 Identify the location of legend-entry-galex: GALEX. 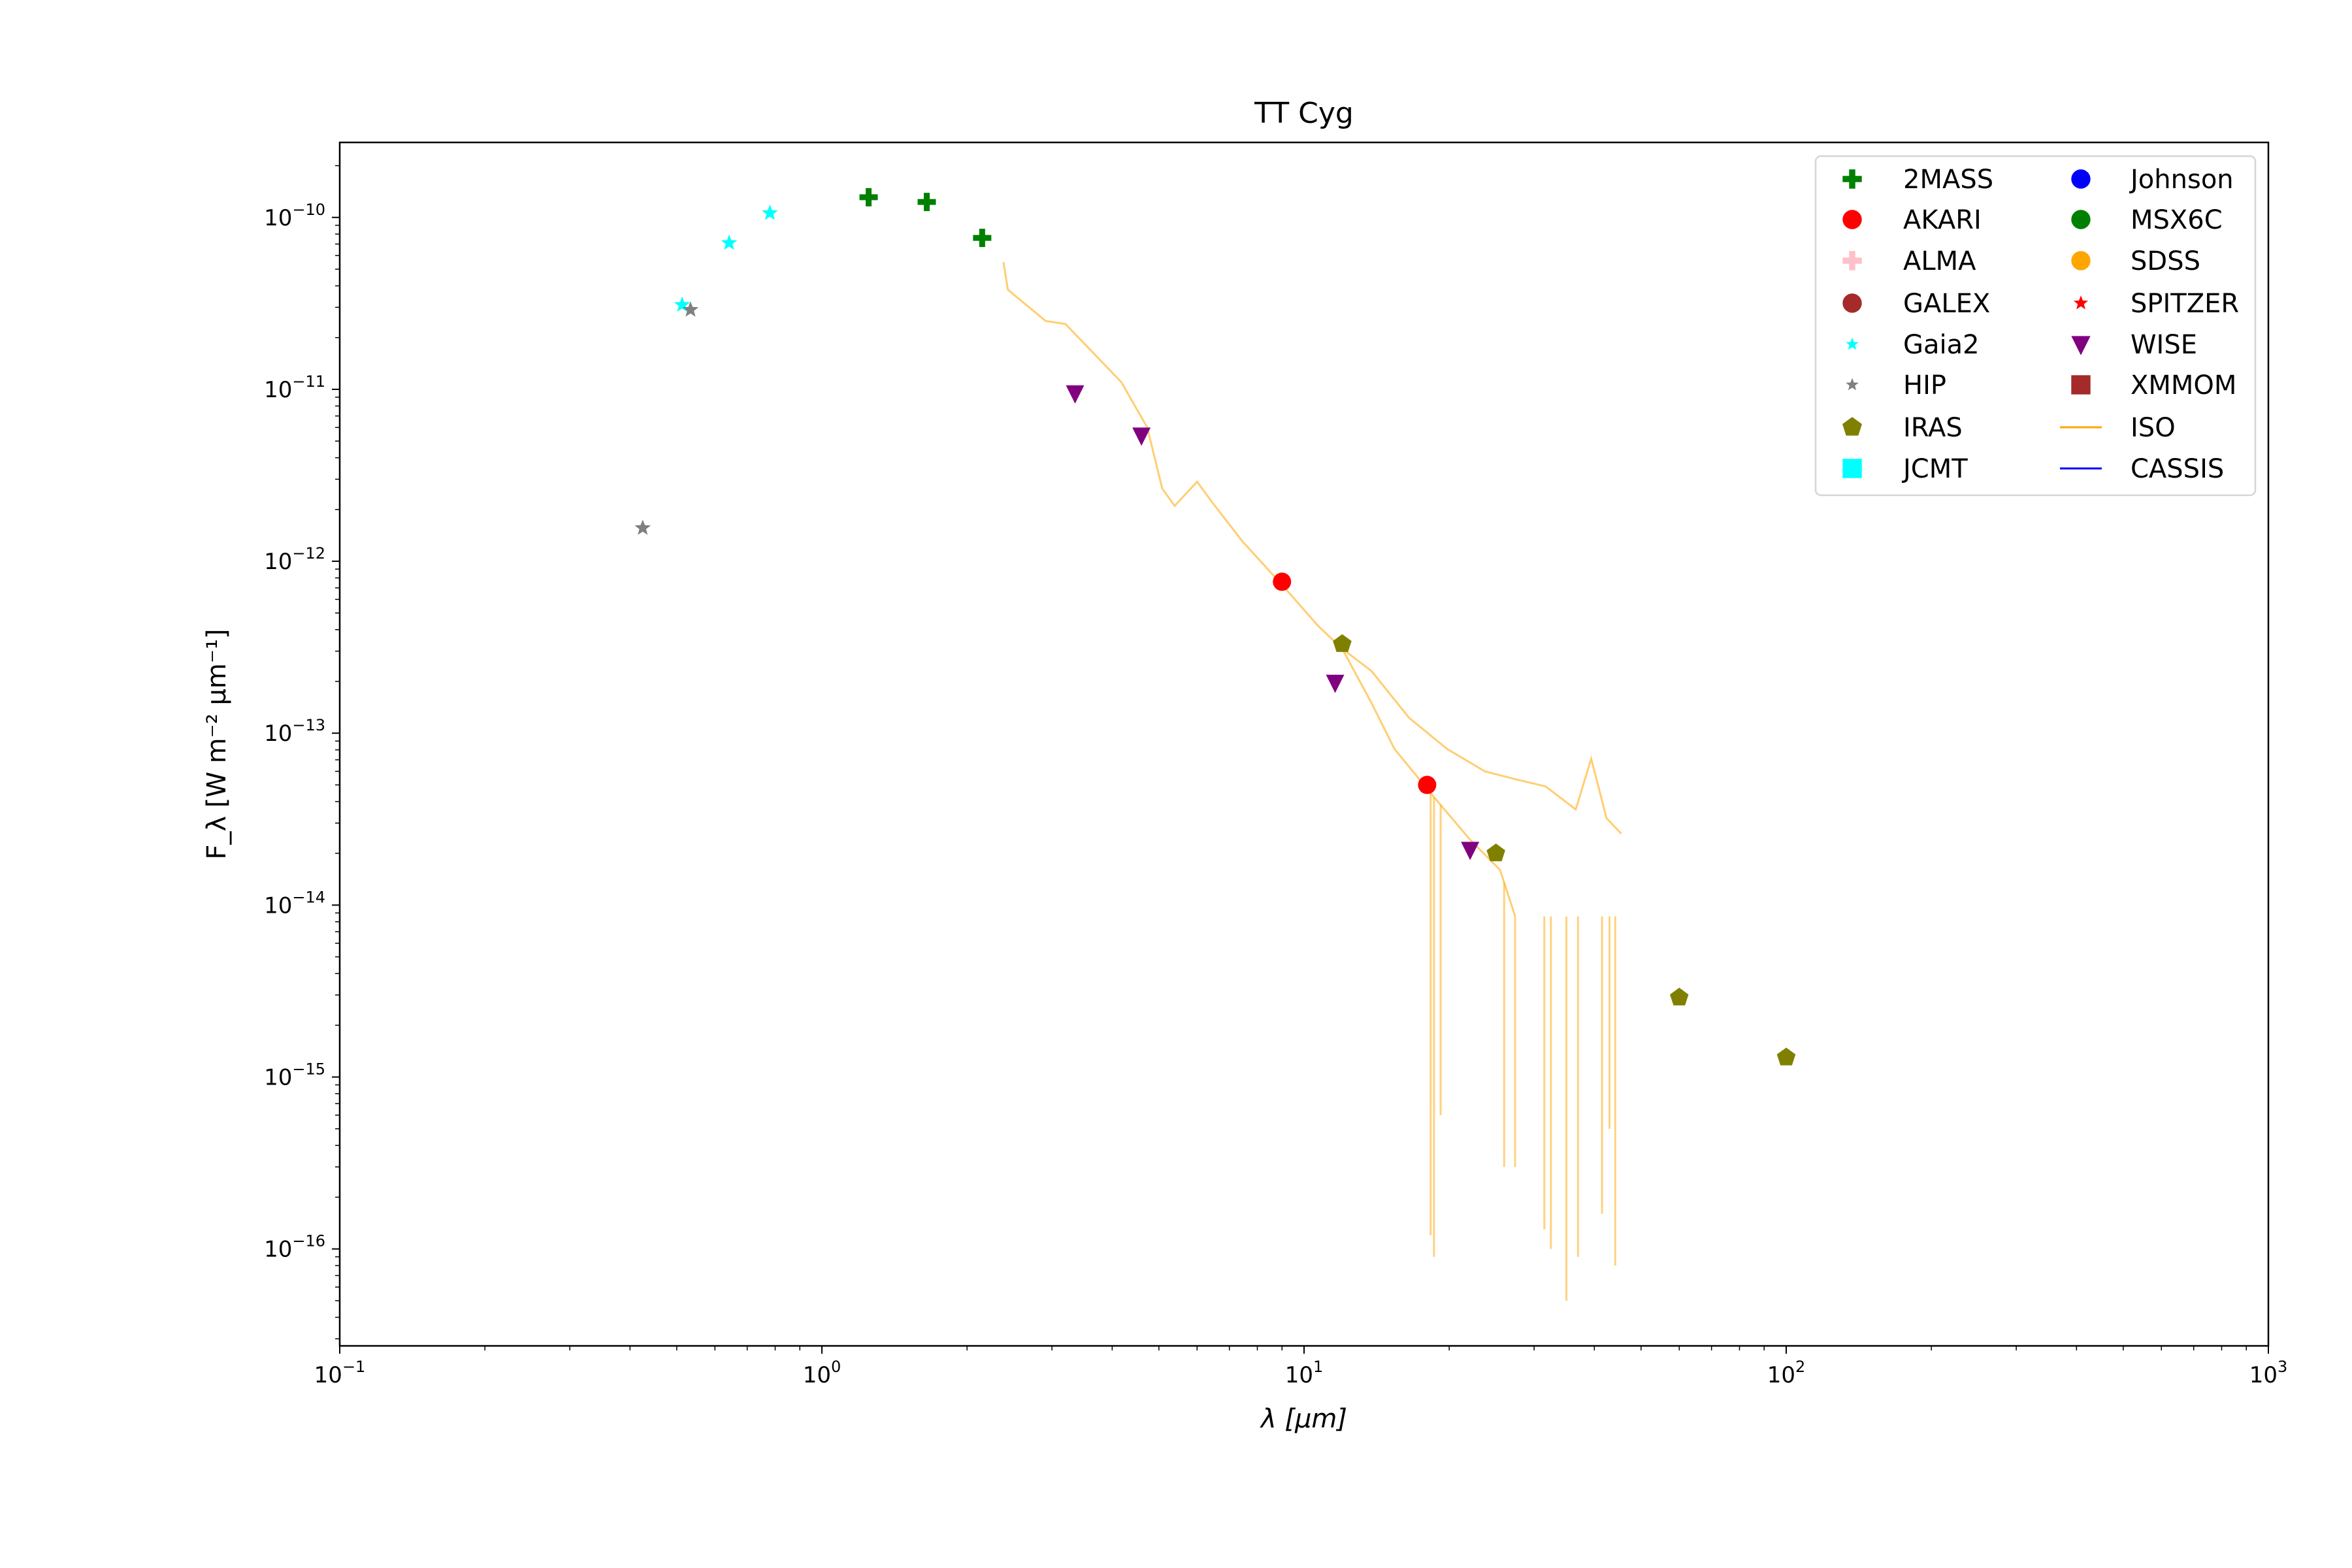
(1916, 304).